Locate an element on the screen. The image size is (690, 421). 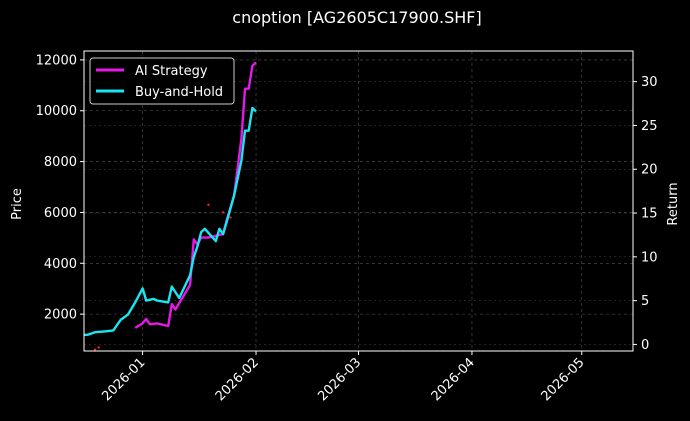
y-tick-label: 10000 is located at coordinates (56, 111).